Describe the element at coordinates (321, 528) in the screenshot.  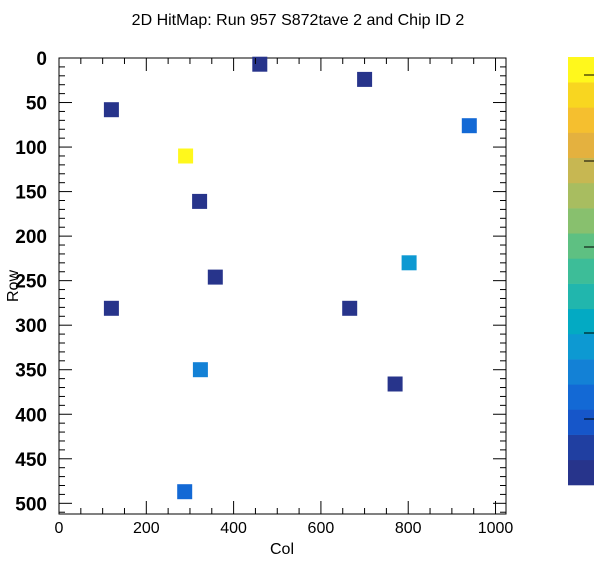
I see `x-tick-label: 600` at that location.